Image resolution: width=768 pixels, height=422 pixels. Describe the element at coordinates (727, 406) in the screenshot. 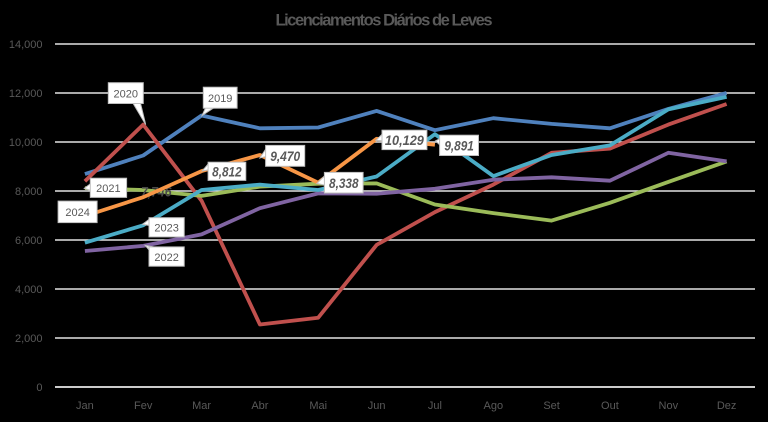

I see `svg-text: Dez` at that location.